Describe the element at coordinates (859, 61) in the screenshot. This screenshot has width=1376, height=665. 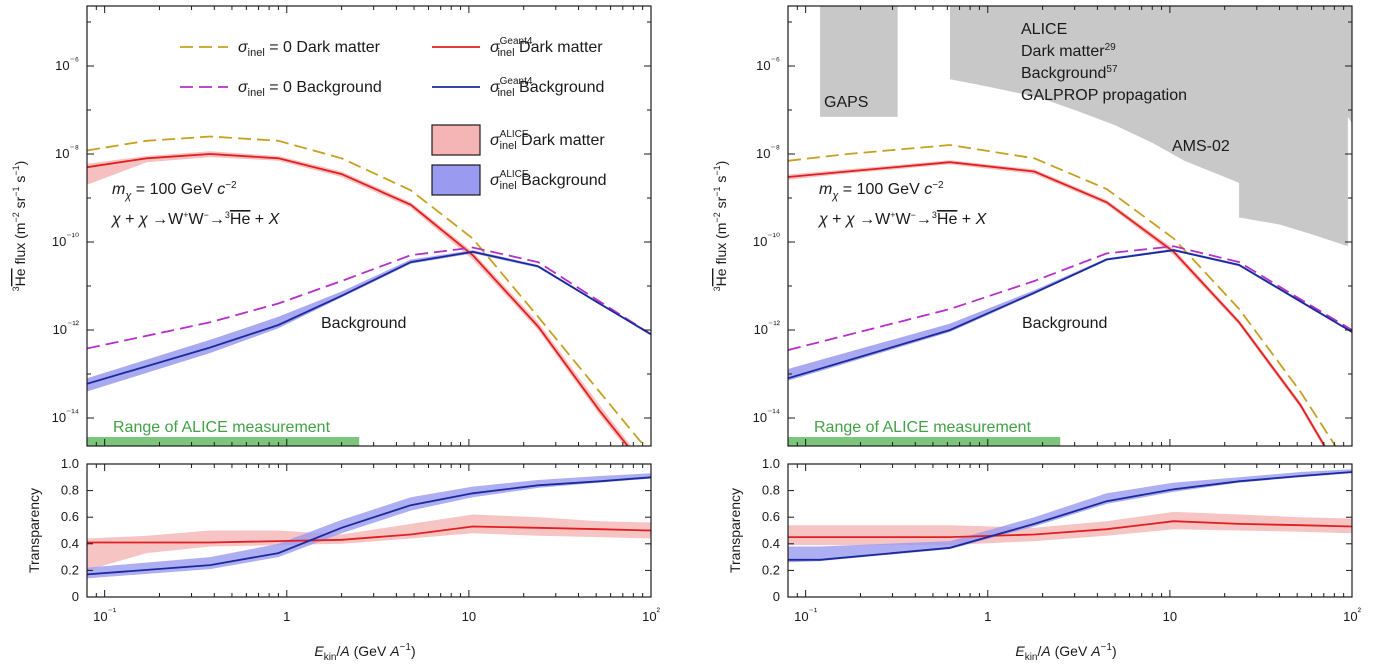
I see `gaps-region` at that location.